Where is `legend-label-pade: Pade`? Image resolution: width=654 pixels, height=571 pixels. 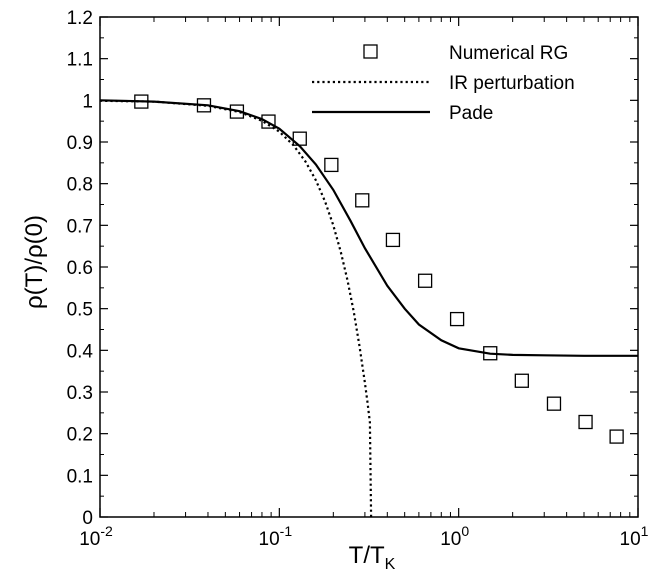 legend-label-pade: Pade is located at coordinates (471, 113).